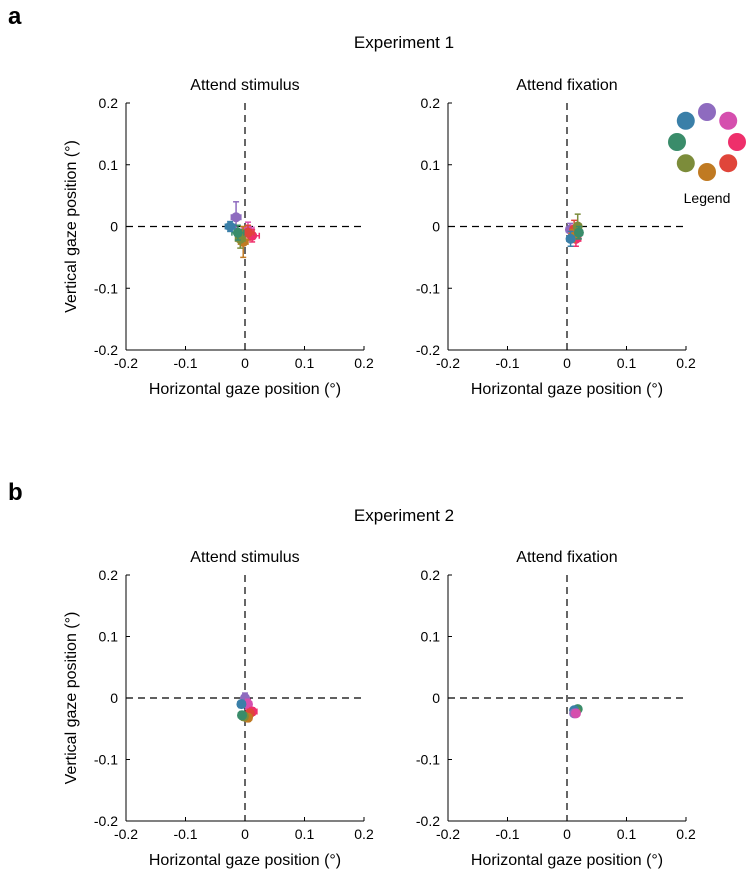 This screenshot has width=752, height=879. I want to click on experiment-1-title: Experiment 1, so click(404, 42).